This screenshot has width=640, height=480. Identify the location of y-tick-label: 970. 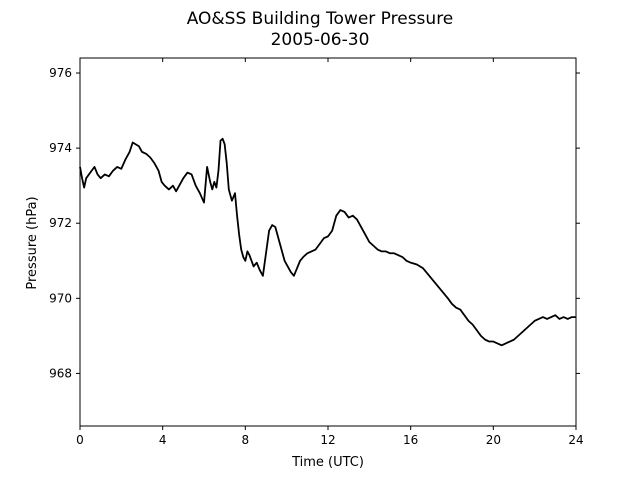
(60, 298).